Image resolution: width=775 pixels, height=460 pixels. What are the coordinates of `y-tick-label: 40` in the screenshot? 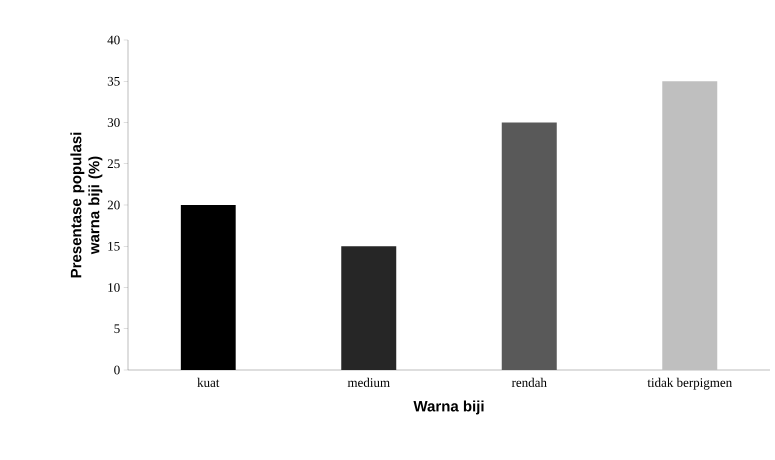 It's located at (113, 40).